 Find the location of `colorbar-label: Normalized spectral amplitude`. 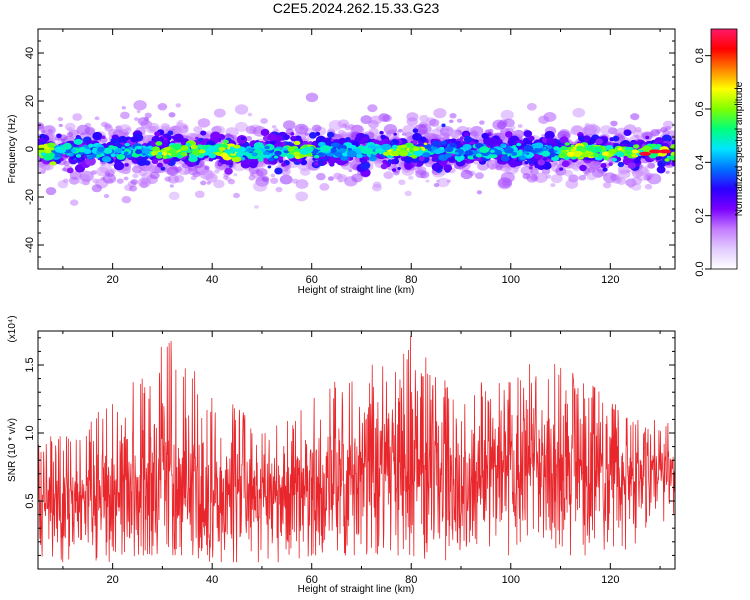

colorbar-label: Normalized spectral amplitude is located at coordinates (739, 148).